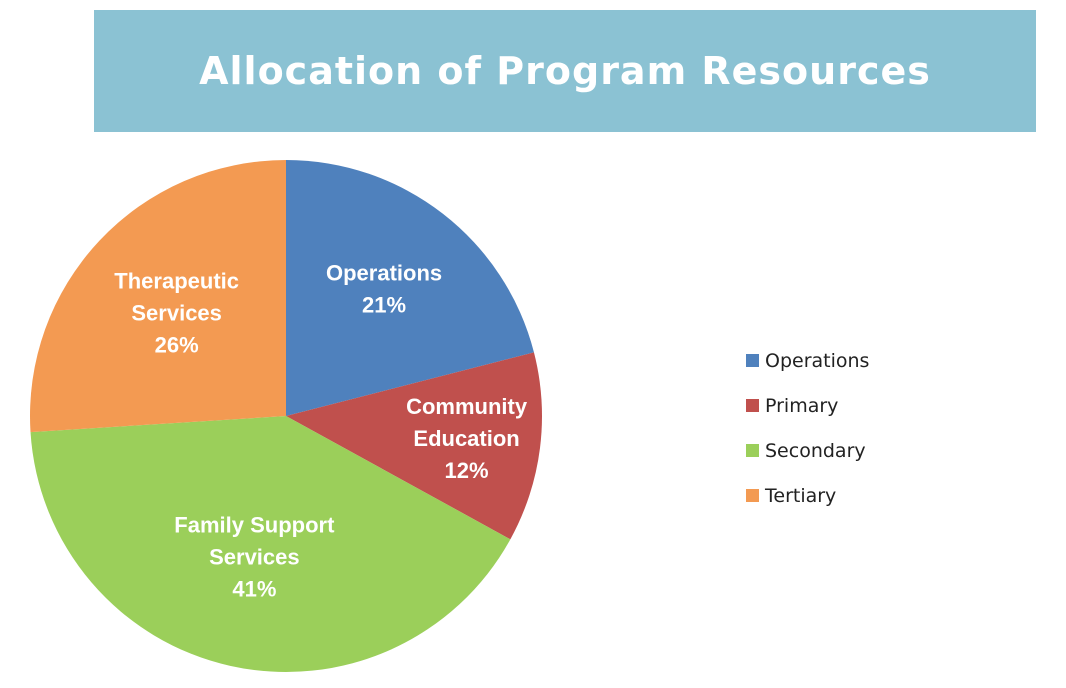 This screenshot has width=1066, height=688. Describe the element at coordinates (817, 360) in the screenshot. I see `legend-label-operations: Operations` at that location.